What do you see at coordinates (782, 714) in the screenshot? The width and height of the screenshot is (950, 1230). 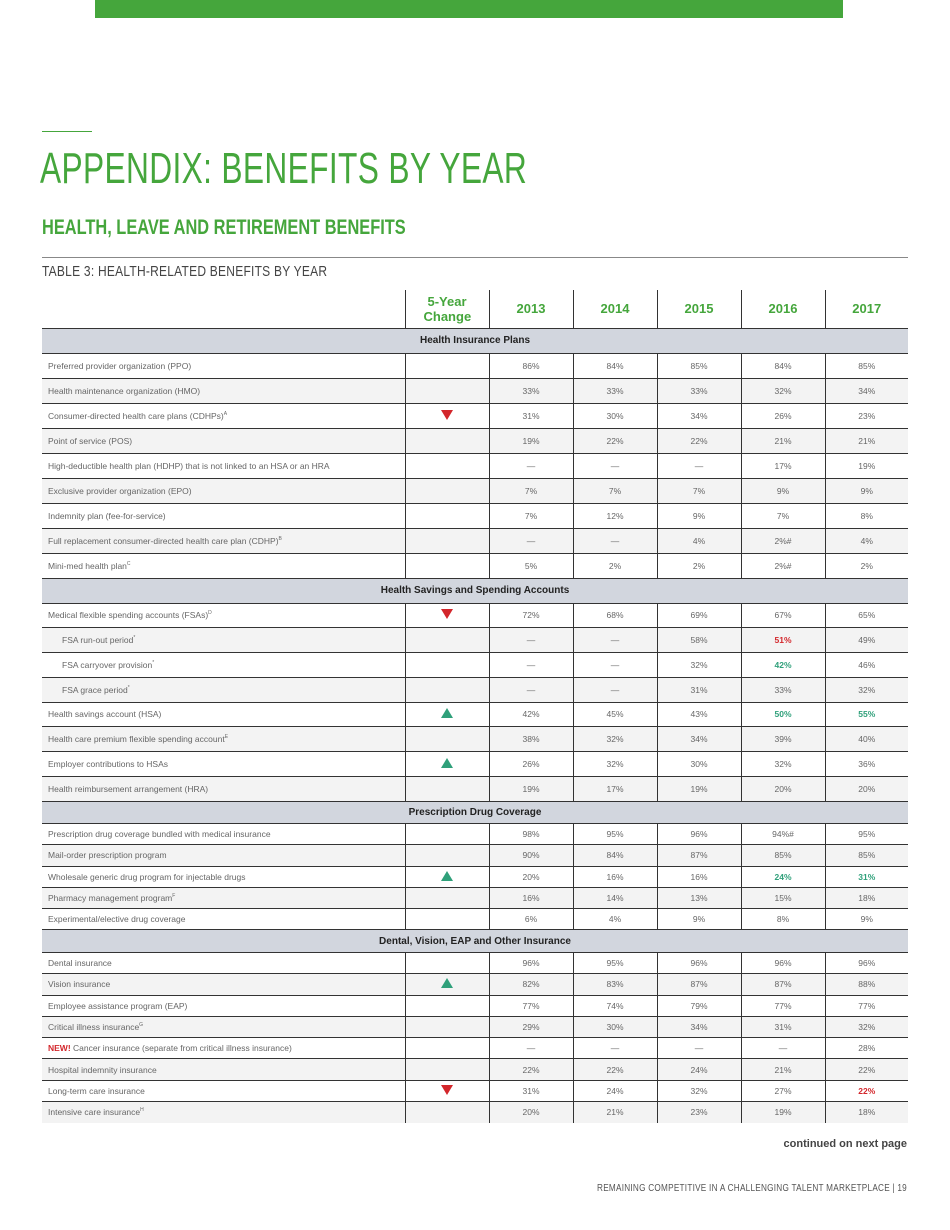 I see `value-cell-2016: 50%` at bounding box center [782, 714].